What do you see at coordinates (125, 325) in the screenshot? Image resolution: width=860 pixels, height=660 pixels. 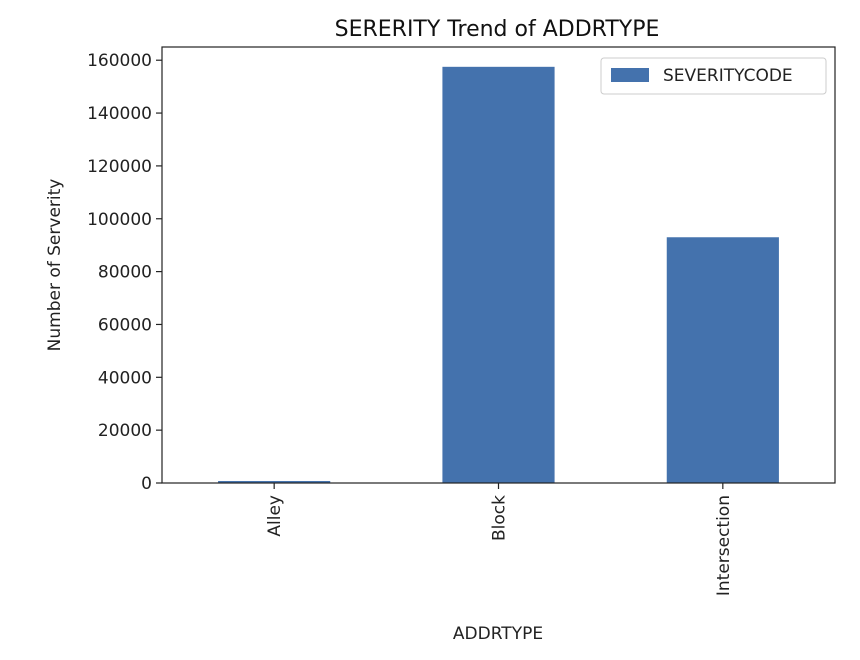 I see `y-tick-label: 60000` at bounding box center [125, 325].